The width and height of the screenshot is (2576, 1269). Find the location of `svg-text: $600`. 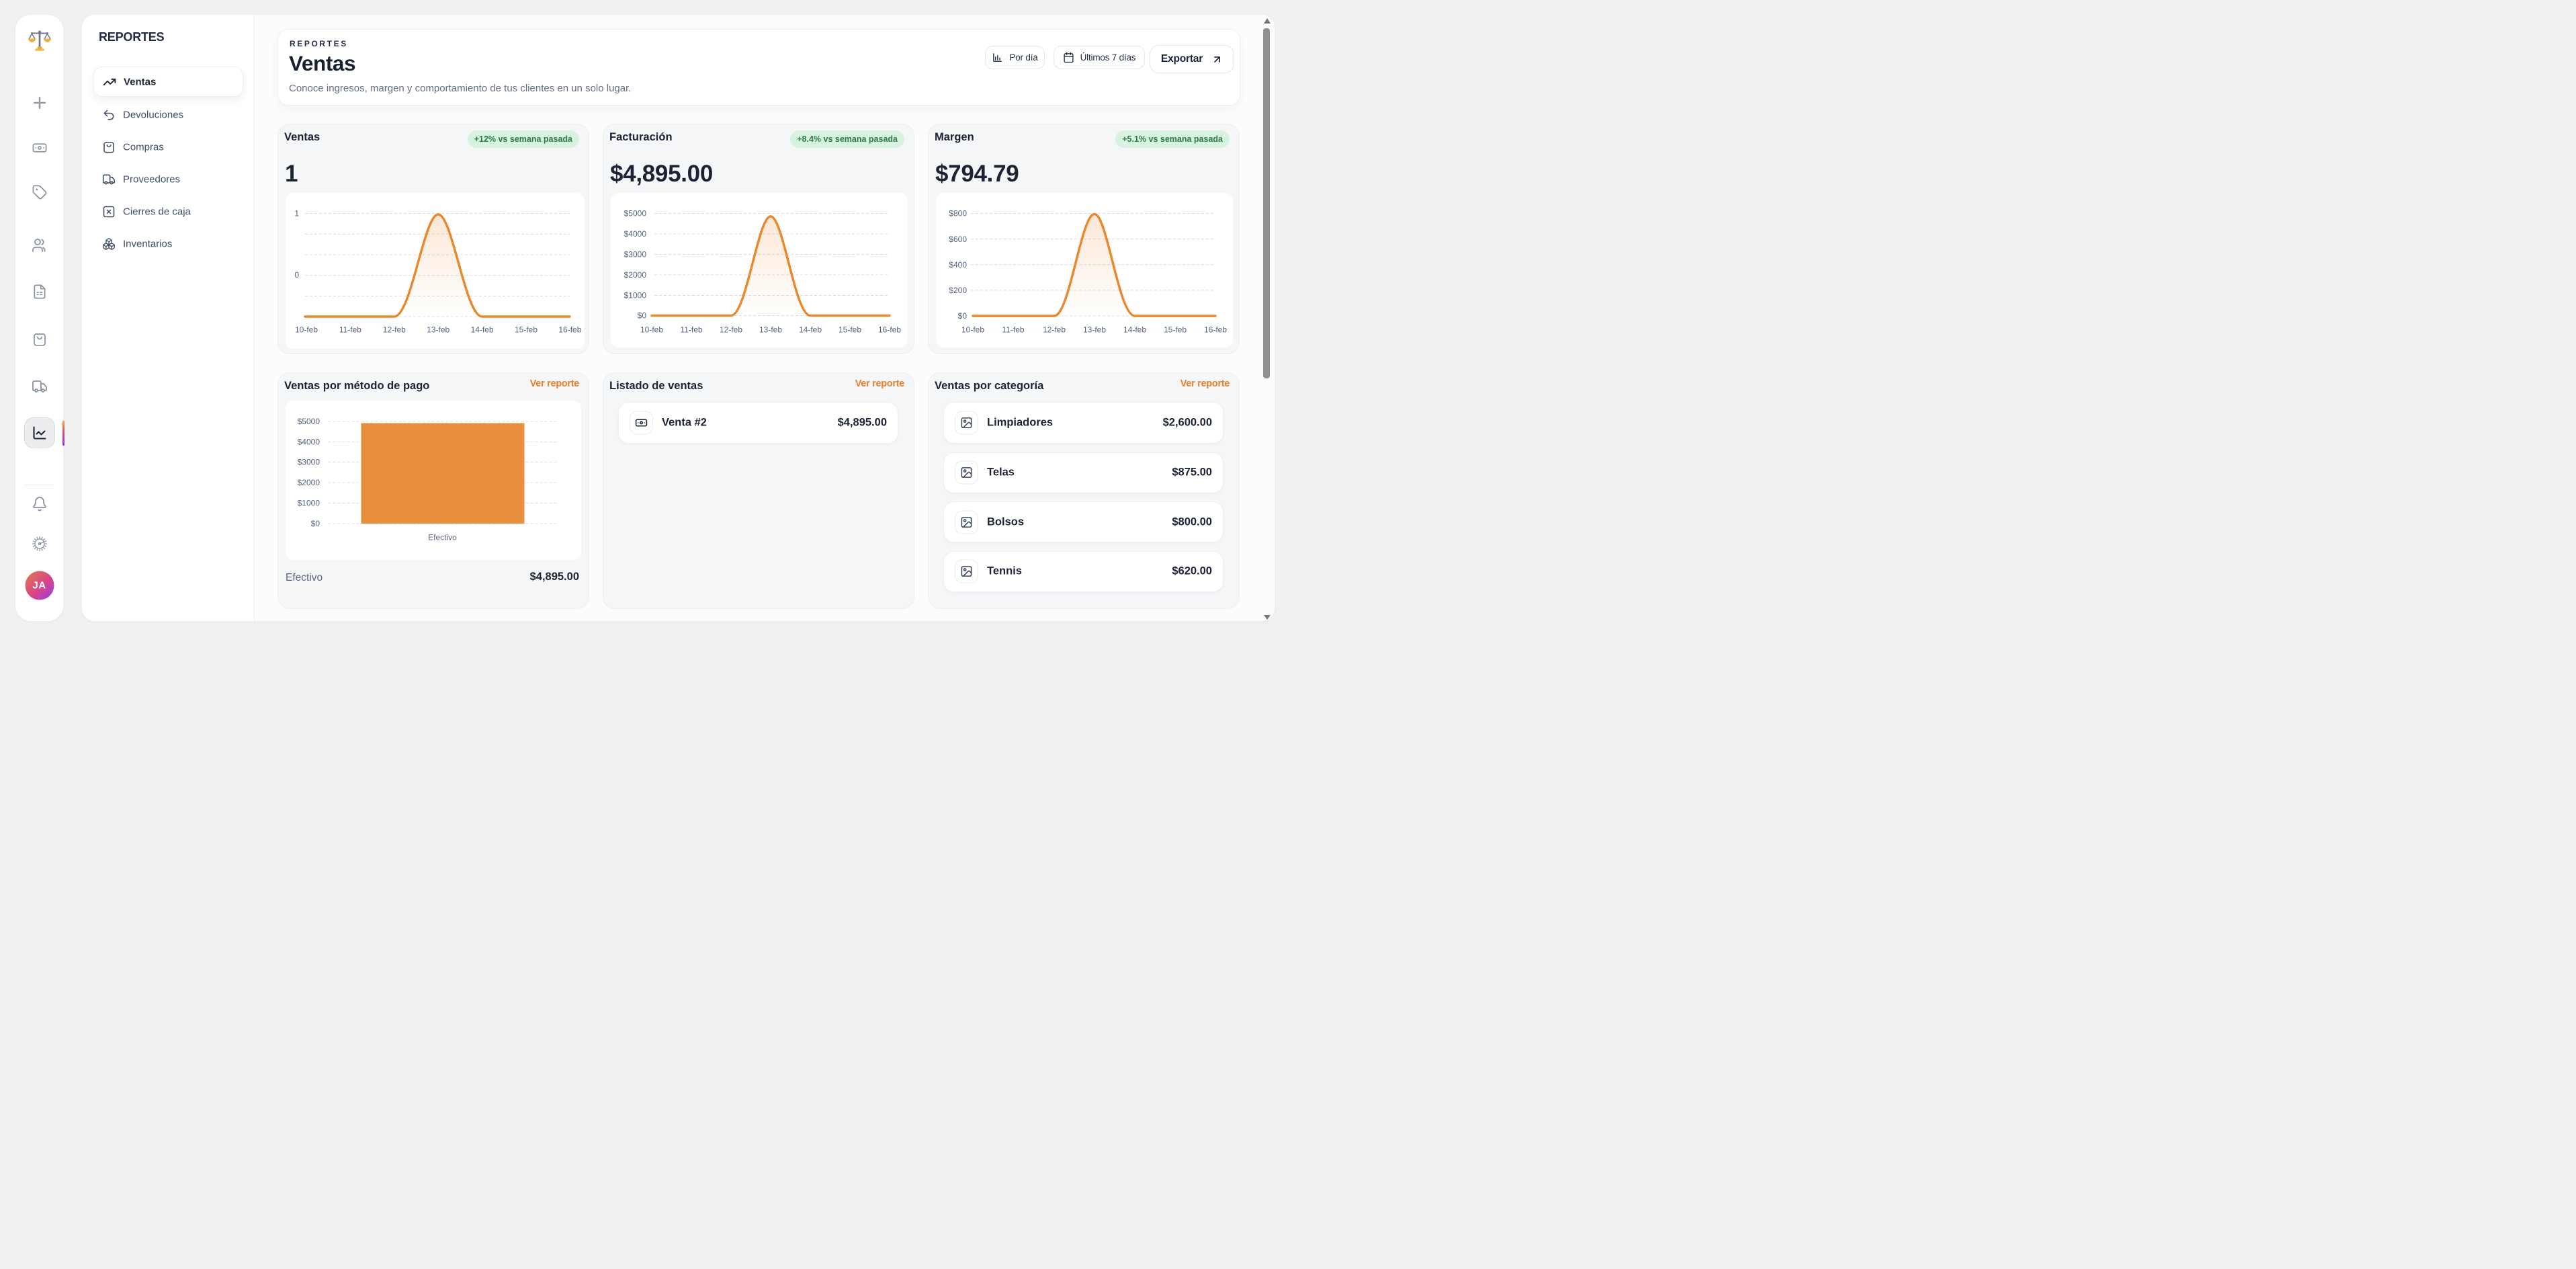

svg-text: $600 is located at coordinates (958, 239).